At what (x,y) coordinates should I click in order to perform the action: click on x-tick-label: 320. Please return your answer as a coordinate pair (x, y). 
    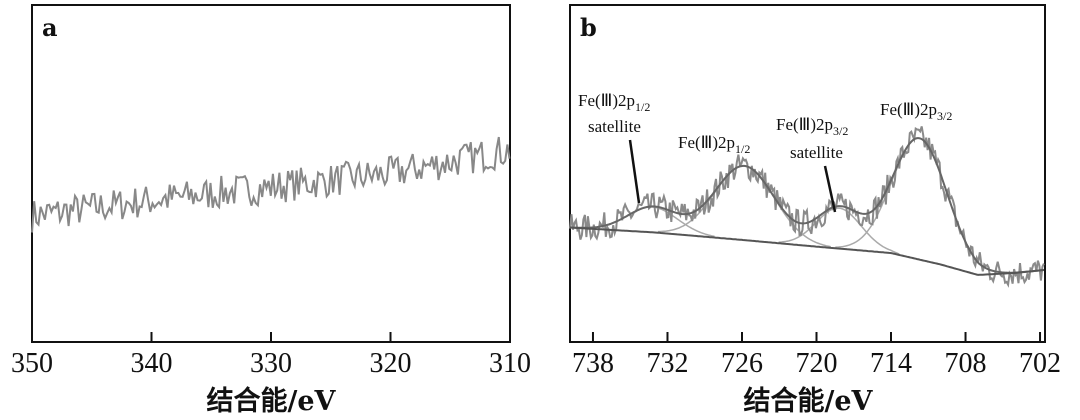
    Looking at the image, I should click on (391, 363).